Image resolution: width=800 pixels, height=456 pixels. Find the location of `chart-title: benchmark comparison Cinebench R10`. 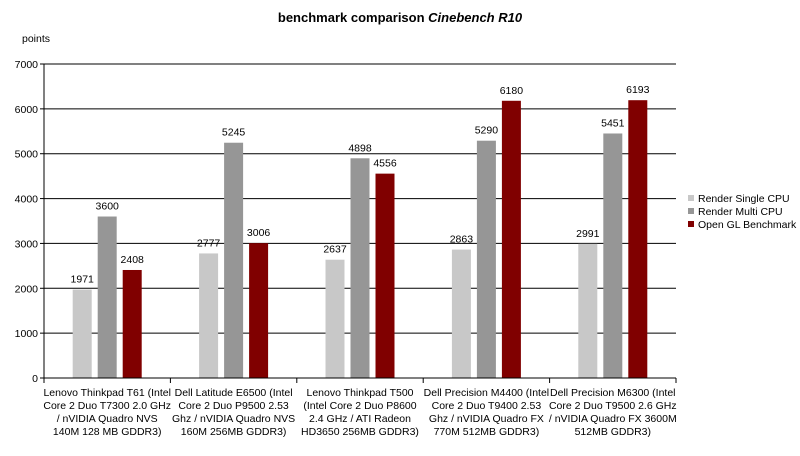

chart-title: benchmark comparison Cinebench R10 is located at coordinates (400, 17).